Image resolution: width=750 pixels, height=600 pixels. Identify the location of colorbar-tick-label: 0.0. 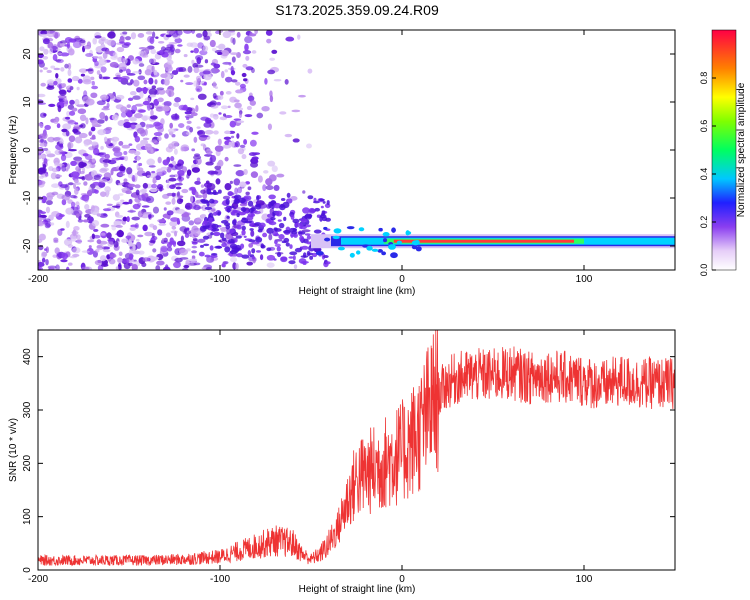
(704, 270).